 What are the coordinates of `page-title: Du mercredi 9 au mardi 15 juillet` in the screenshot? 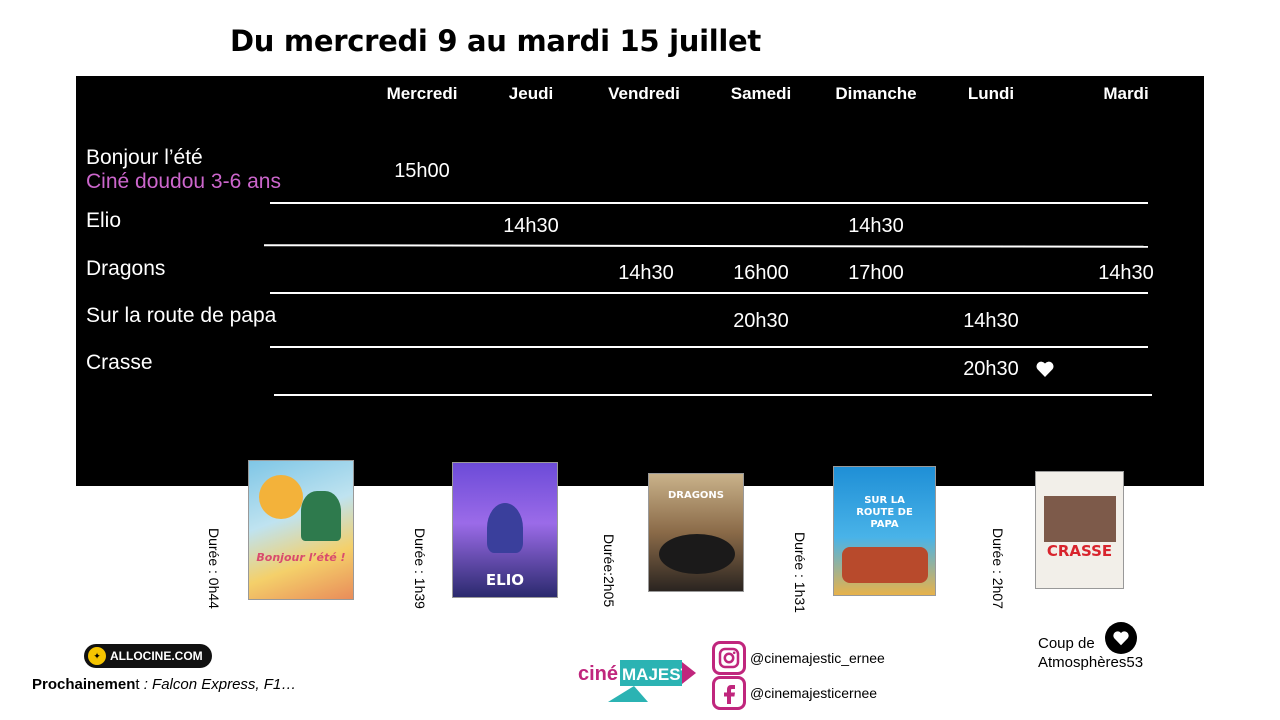 It's located at (495, 41).